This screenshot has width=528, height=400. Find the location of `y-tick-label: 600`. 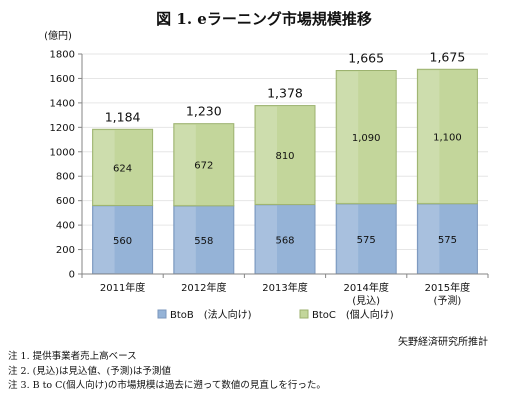

y-tick-label: 600 is located at coordinates (65, 201).